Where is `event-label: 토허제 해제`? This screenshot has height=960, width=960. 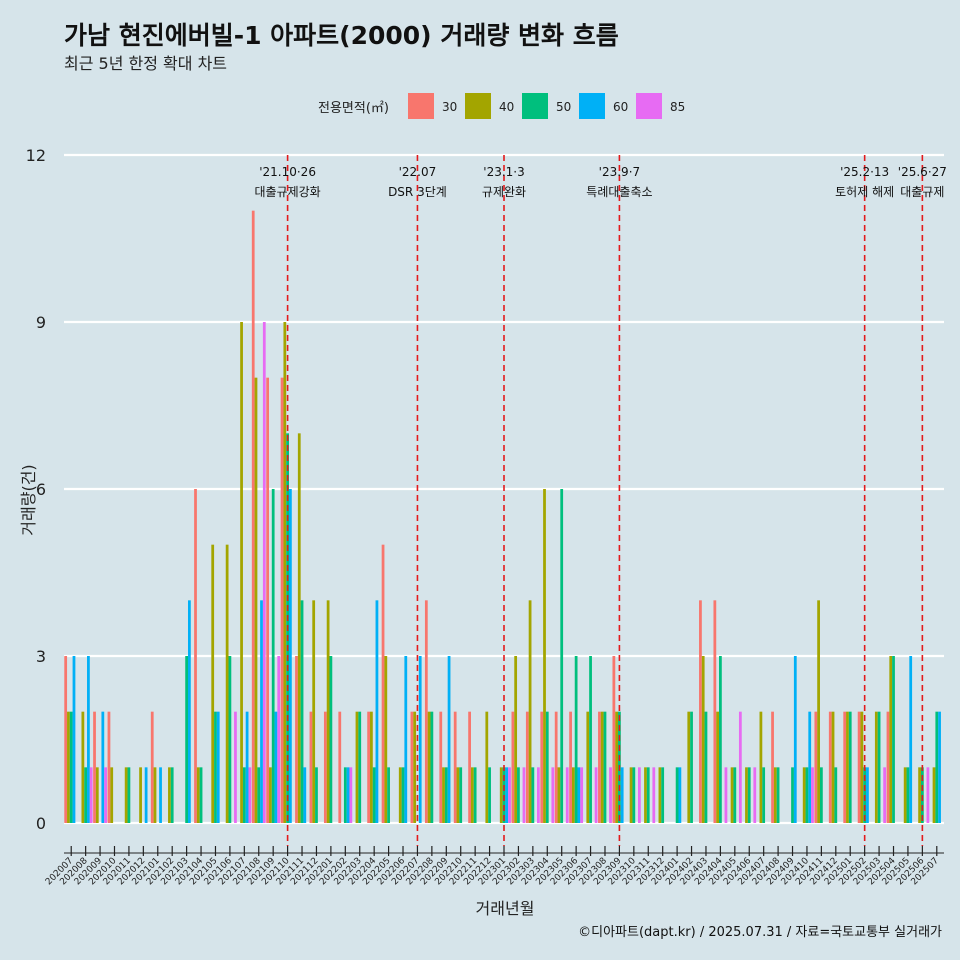
event-label: 토허제 해제 is located at coordinates (864, 192).